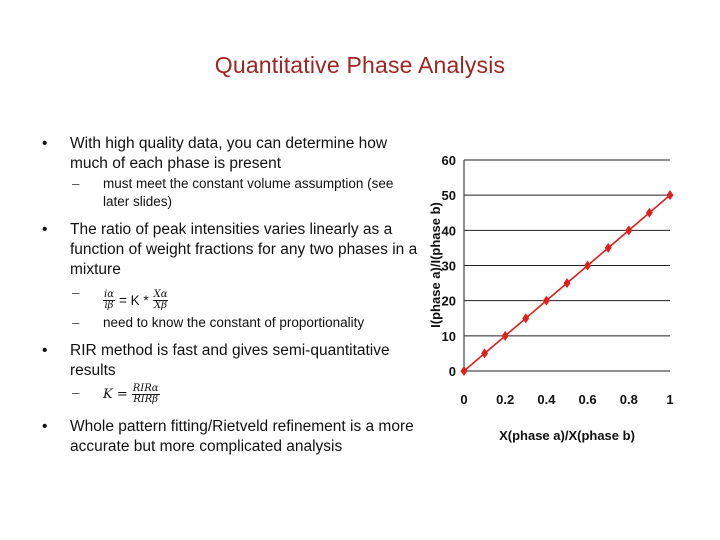  What do you see at coordinates (145, 394) in the screenshot?
I see `fraction: RIRα RIRβ` at bounding box center [145, 394].